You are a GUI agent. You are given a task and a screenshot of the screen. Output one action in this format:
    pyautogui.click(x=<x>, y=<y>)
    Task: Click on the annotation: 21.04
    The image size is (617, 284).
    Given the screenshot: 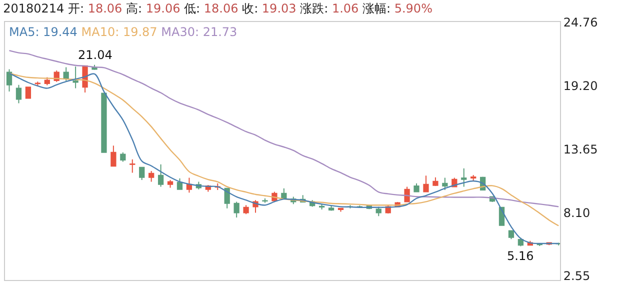 What is the action you would take?
    pyautogui.click(x=95, y=55)
    